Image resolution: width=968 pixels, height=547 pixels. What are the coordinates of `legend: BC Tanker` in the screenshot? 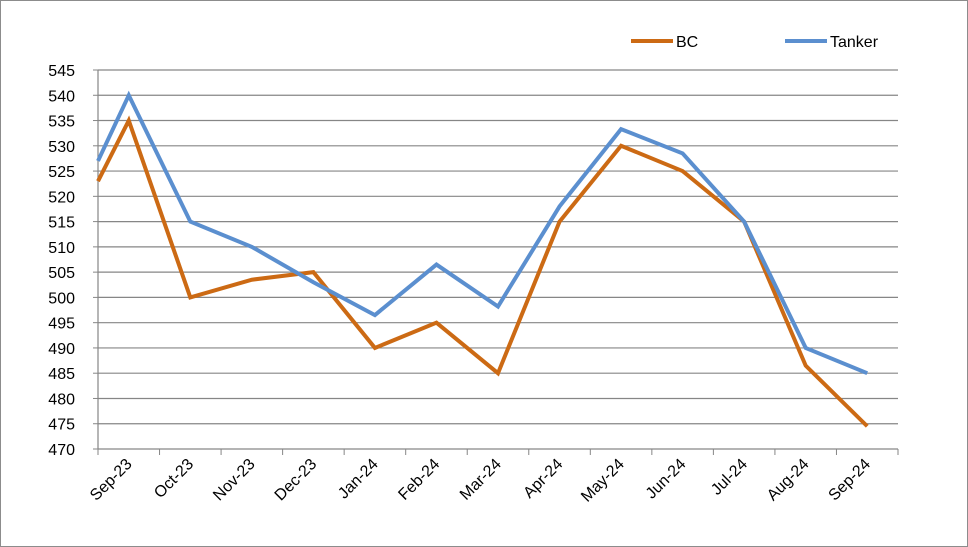 It's located at (755, 42).